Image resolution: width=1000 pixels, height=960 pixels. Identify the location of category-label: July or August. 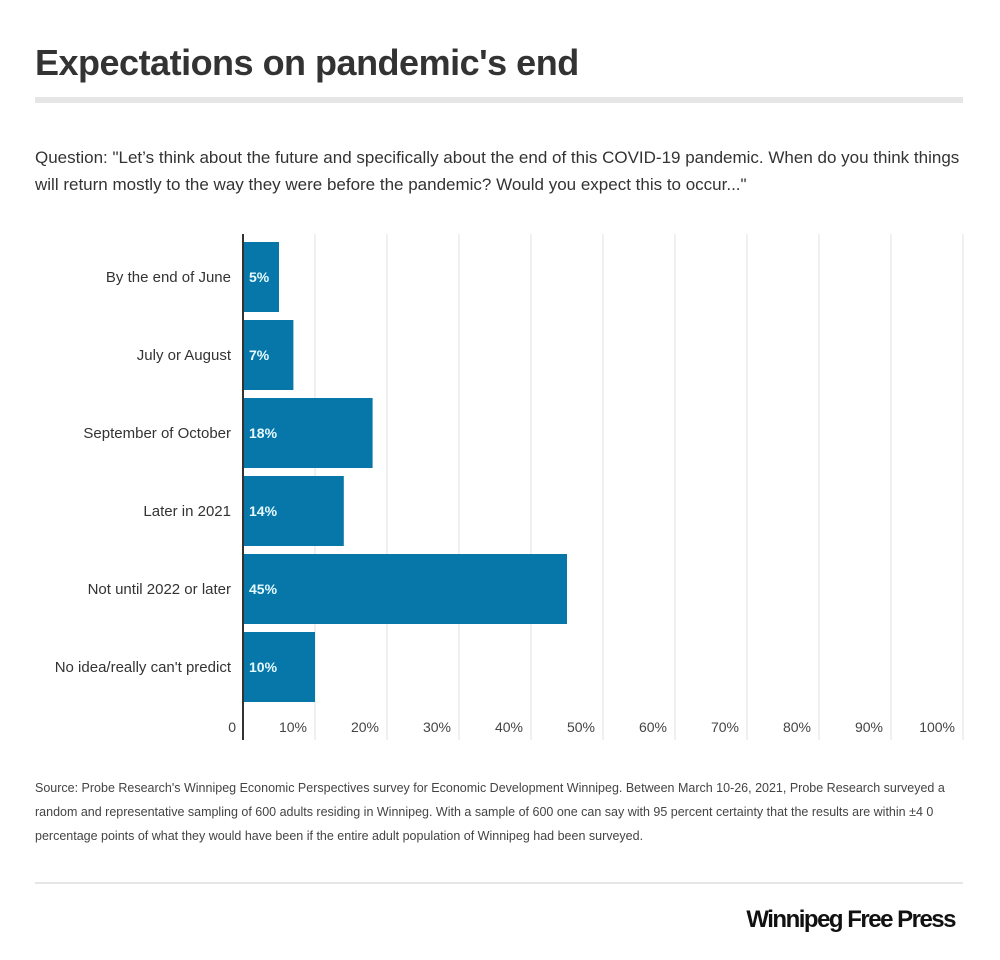
(184, 355).